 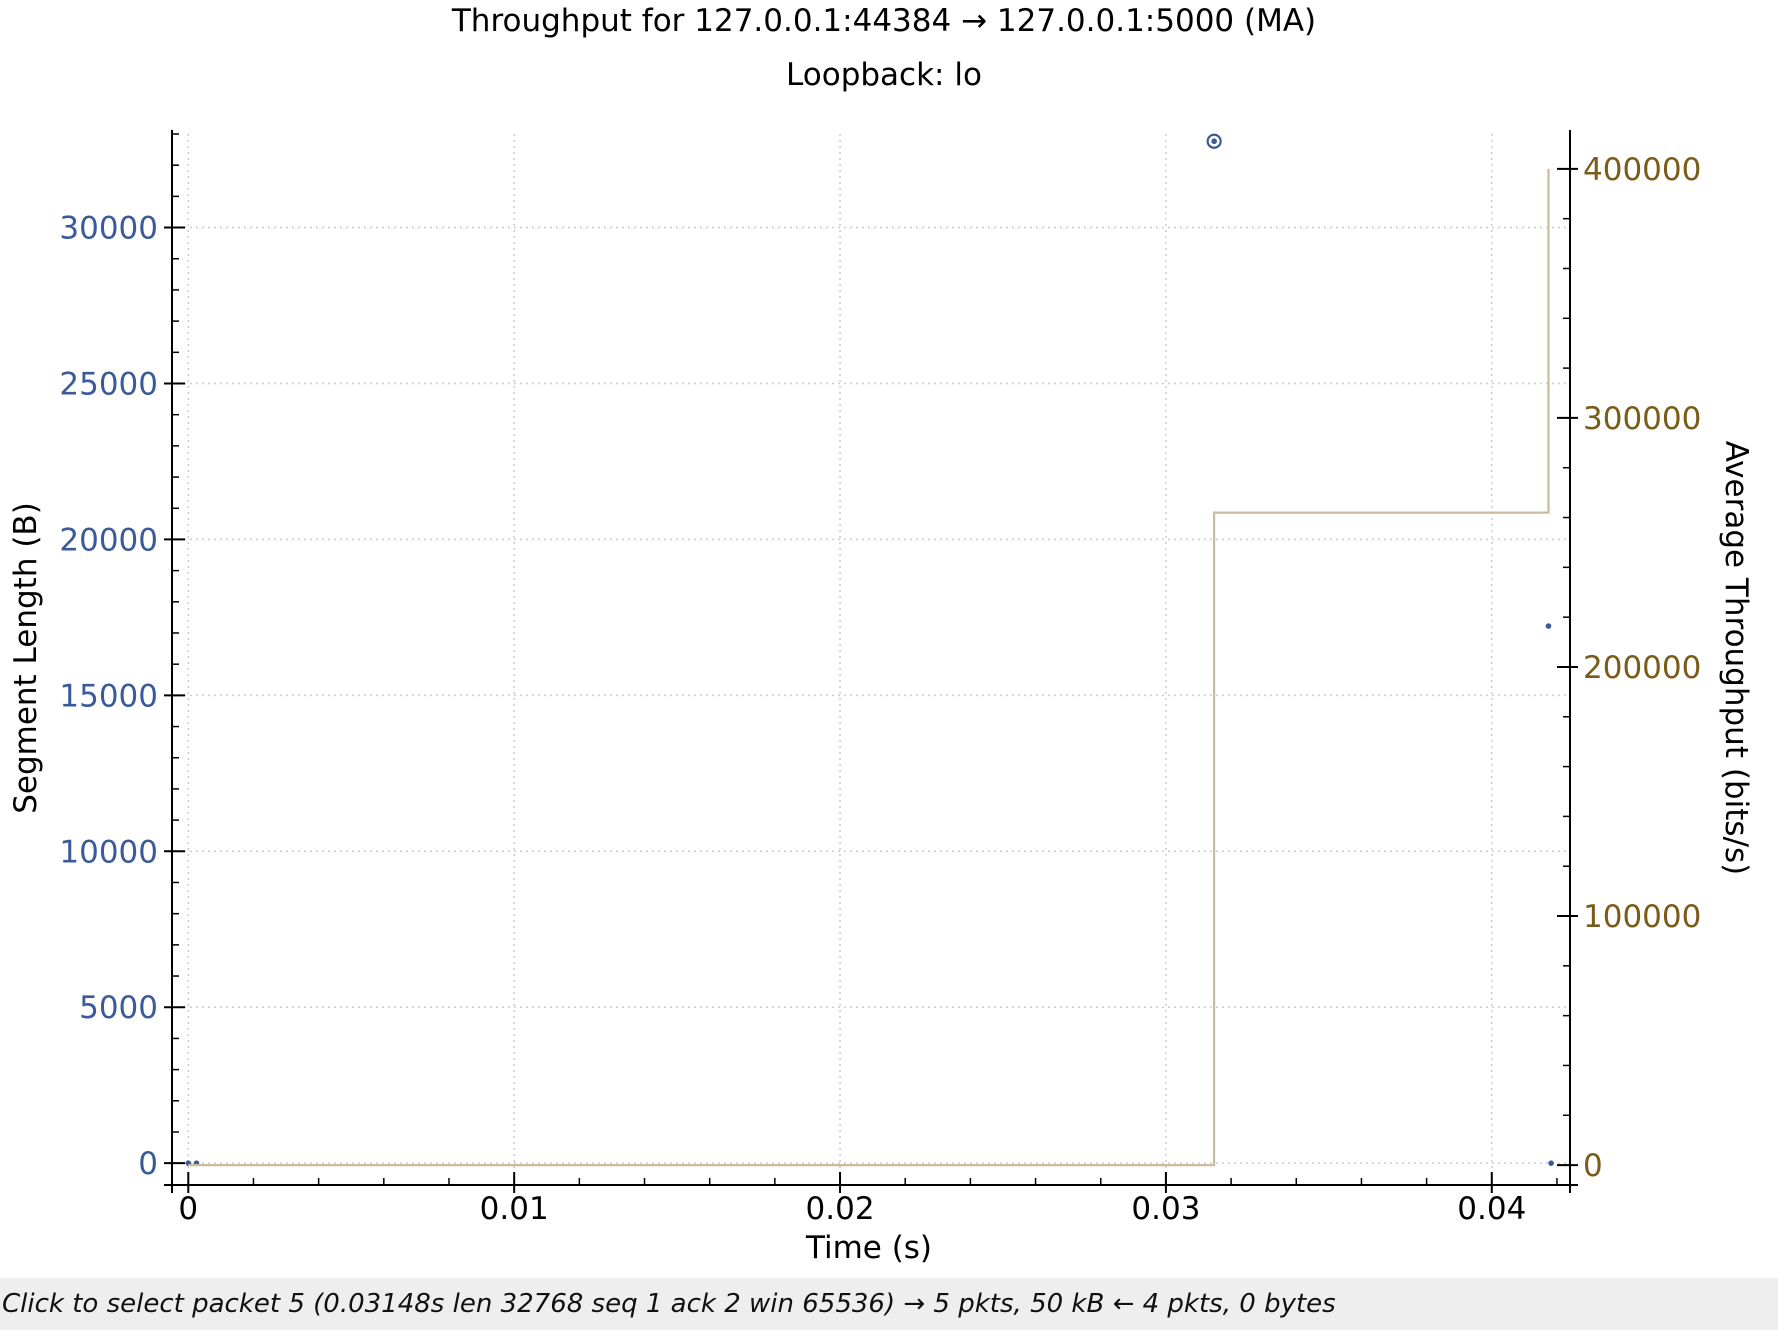 I want to click on y-left-tick-label: 30000, so click(x=108, y=229).